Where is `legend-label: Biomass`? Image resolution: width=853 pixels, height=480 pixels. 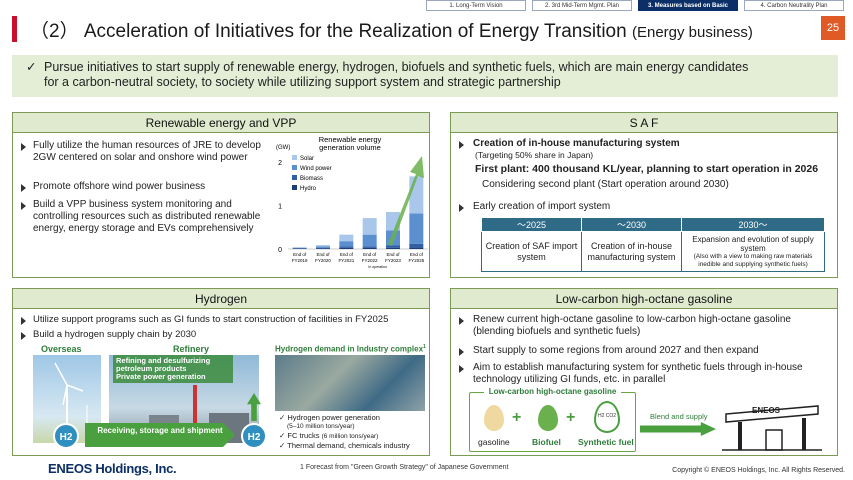
legend-label: Biomass is located at coordinates (311, 179).